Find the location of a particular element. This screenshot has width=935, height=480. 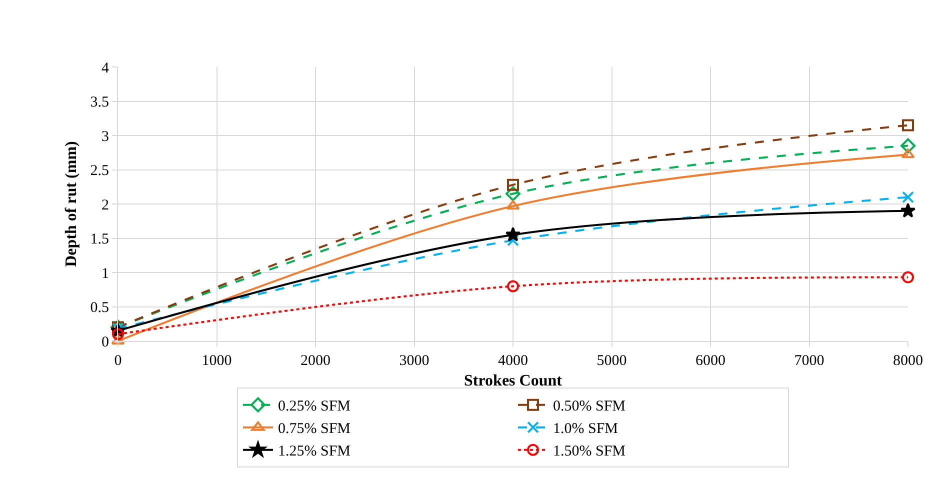

legend-label: 1.25% SFM is located at coordinates (314, 452).